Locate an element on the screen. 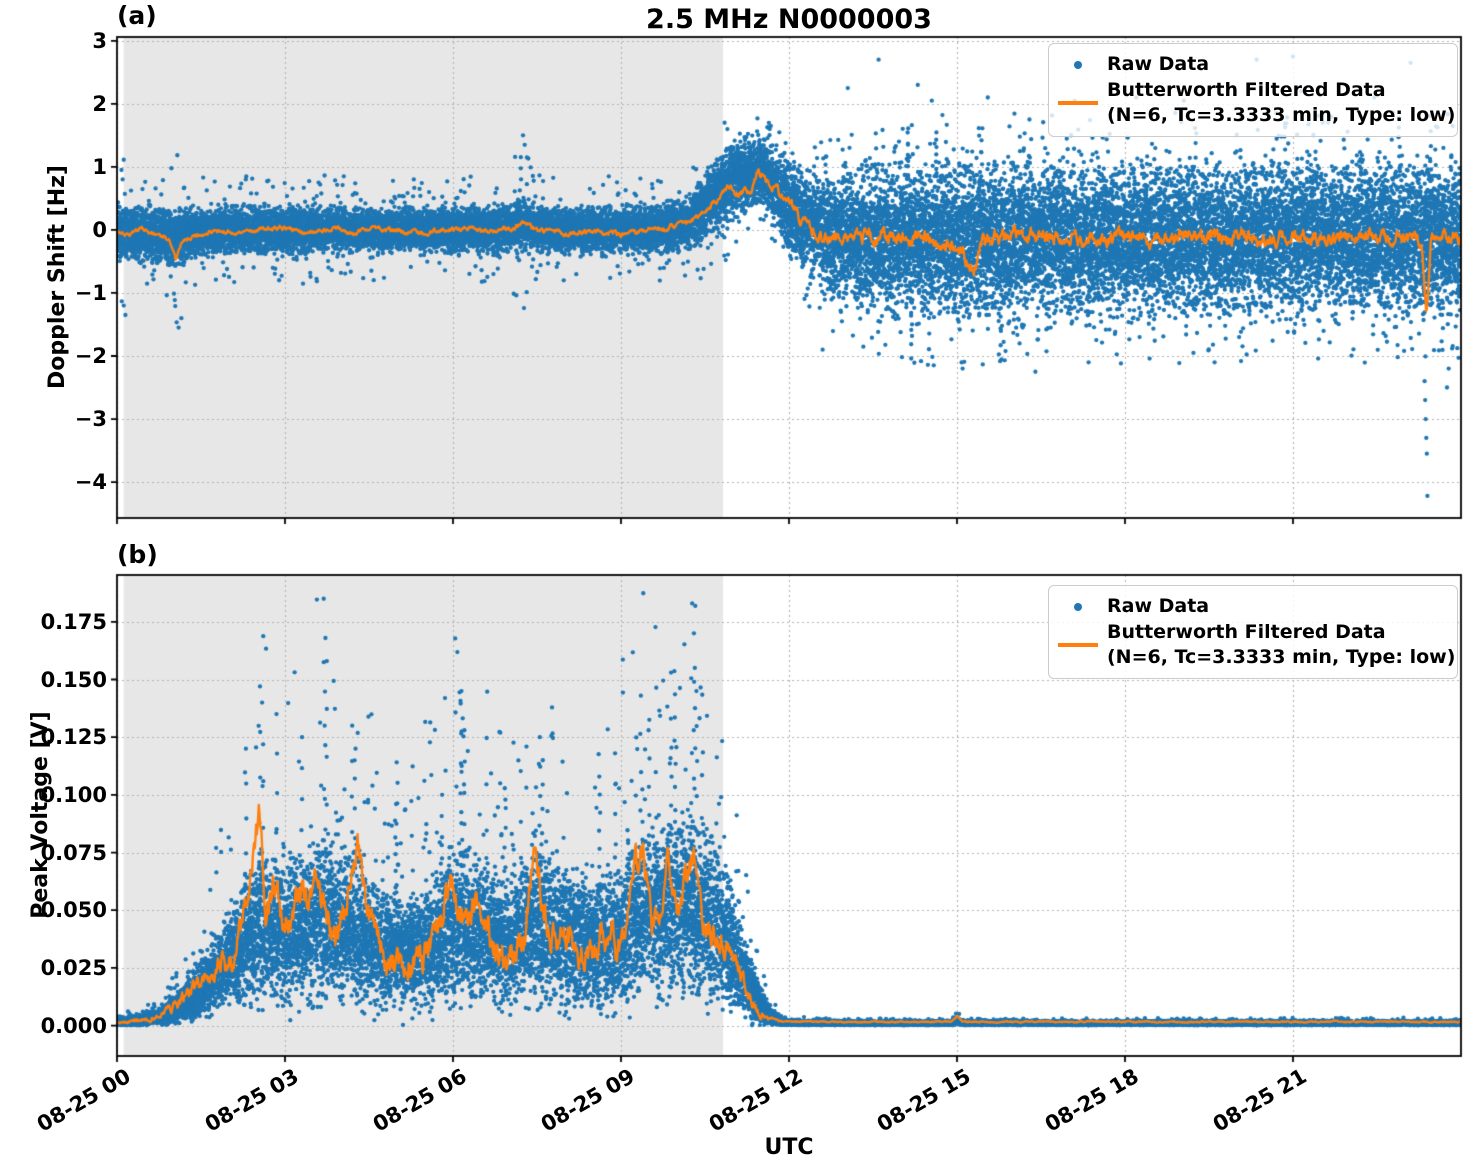 The image size is (1472, 1172). y-tick-label: 2 is located at coordinates (99, 103).